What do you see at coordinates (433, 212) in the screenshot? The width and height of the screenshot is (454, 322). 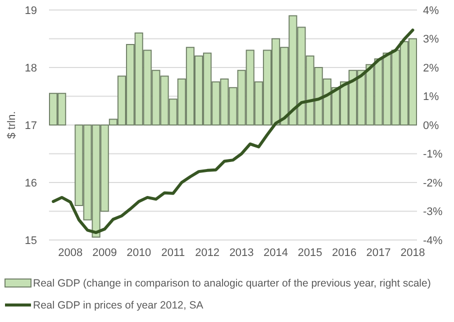 I see `y2-tick-label: -3%` at bounding box center [433, 212].